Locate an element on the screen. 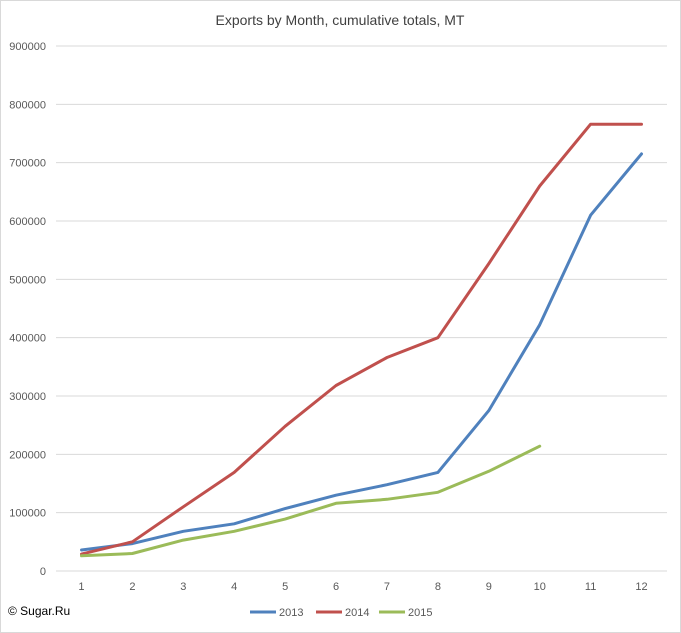  x-tick-label: 10 is located at coordinates (540, 587).